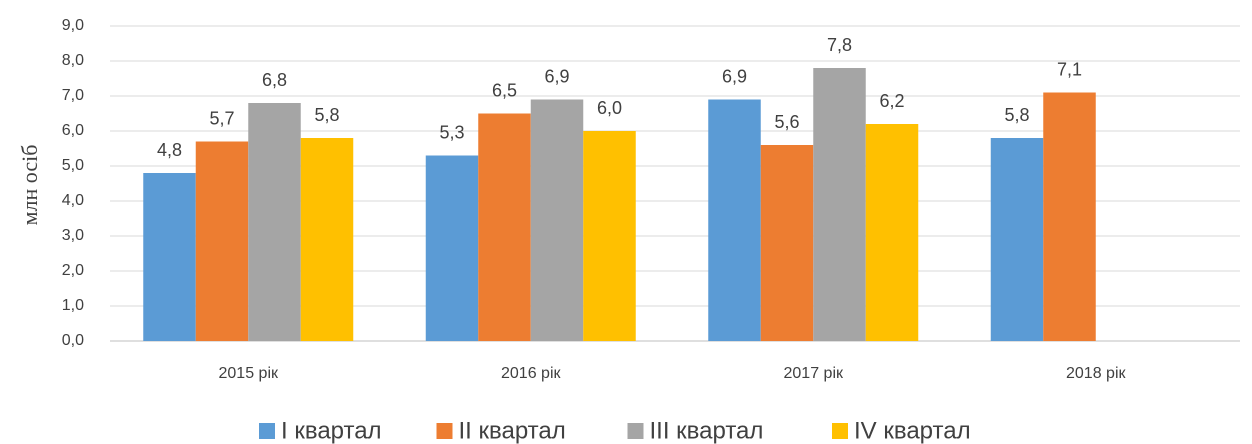 This screenshot has height=444, width=1252. Describe the element at coordinates (169, 150) in the screenshot. I see `value-label: 4,8` at that location.